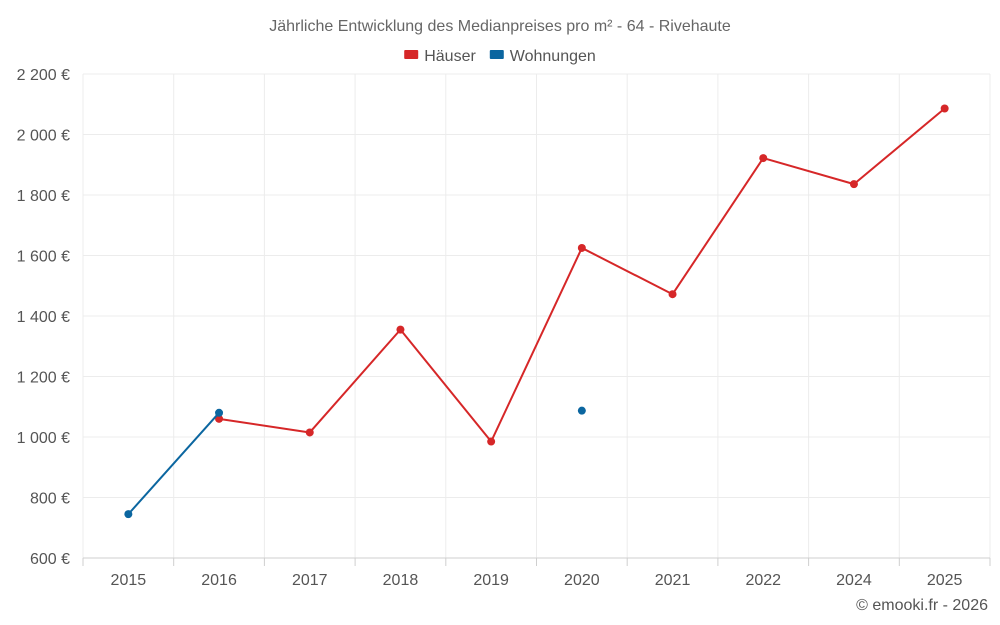  What do you see at coordinates (763, 580) in the screenshot?
I see `x-tick-label: 2022` at bounding box center [763, 580].